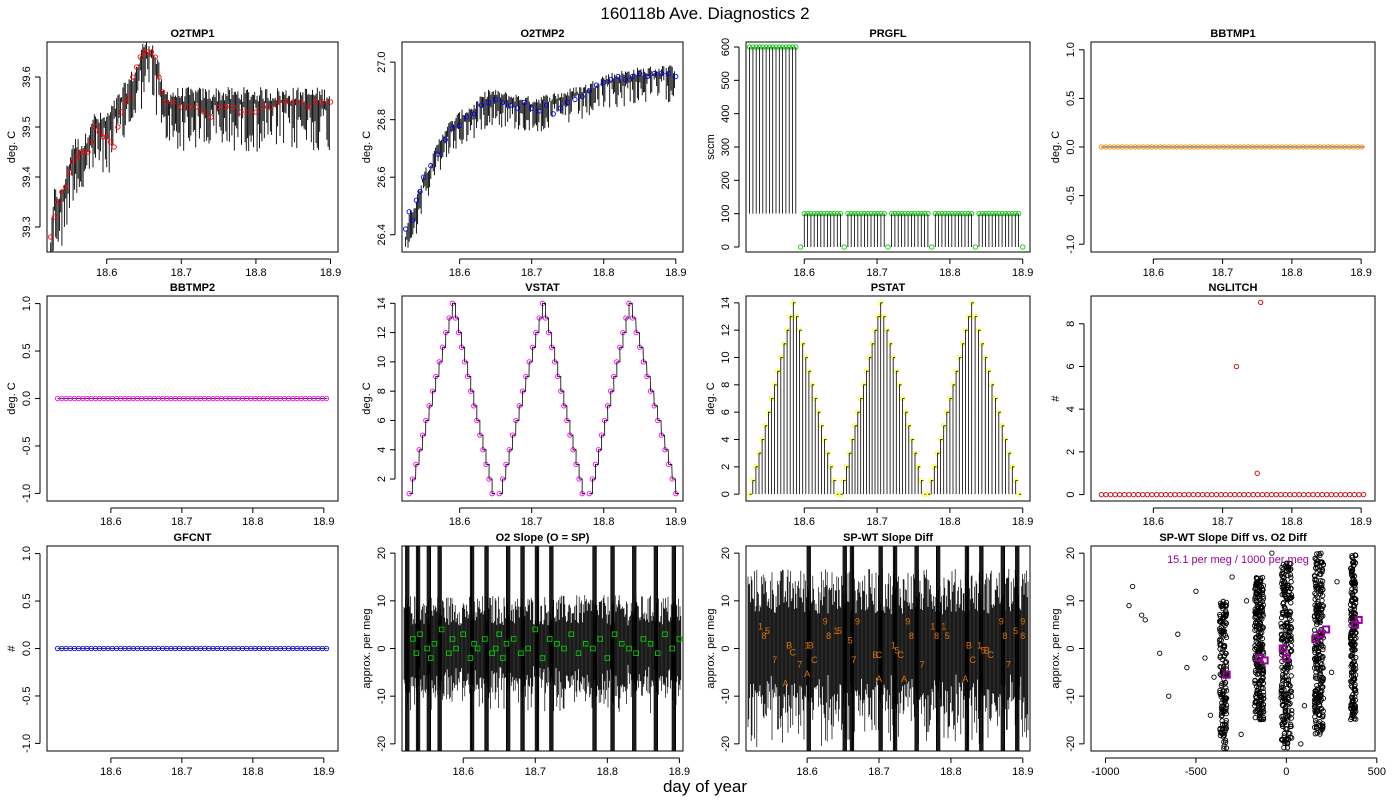 This screenshot has height=800, width=1400. Describe the element at coordinates (1286, 772) in the screenshot. I see `x-tick-label: 0` at that location.